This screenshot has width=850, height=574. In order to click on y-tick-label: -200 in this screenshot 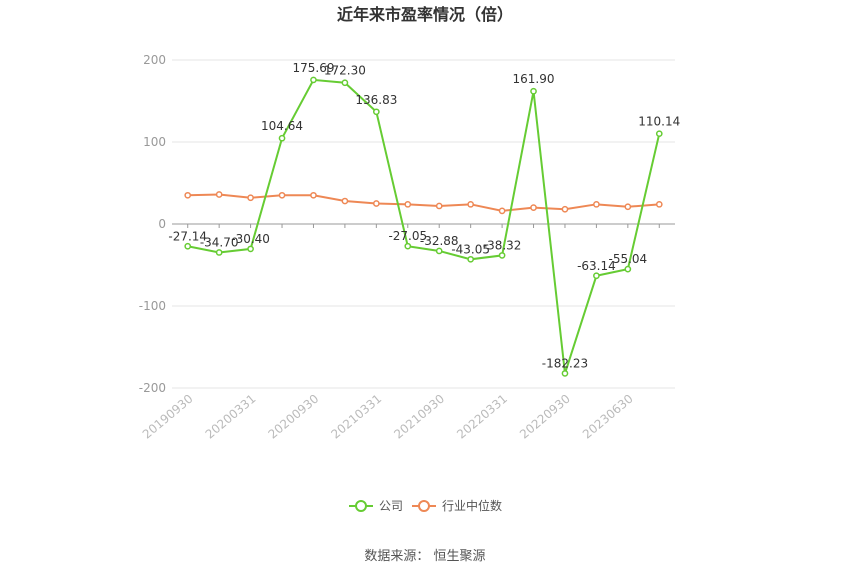, I will do `click(152, 388)`.